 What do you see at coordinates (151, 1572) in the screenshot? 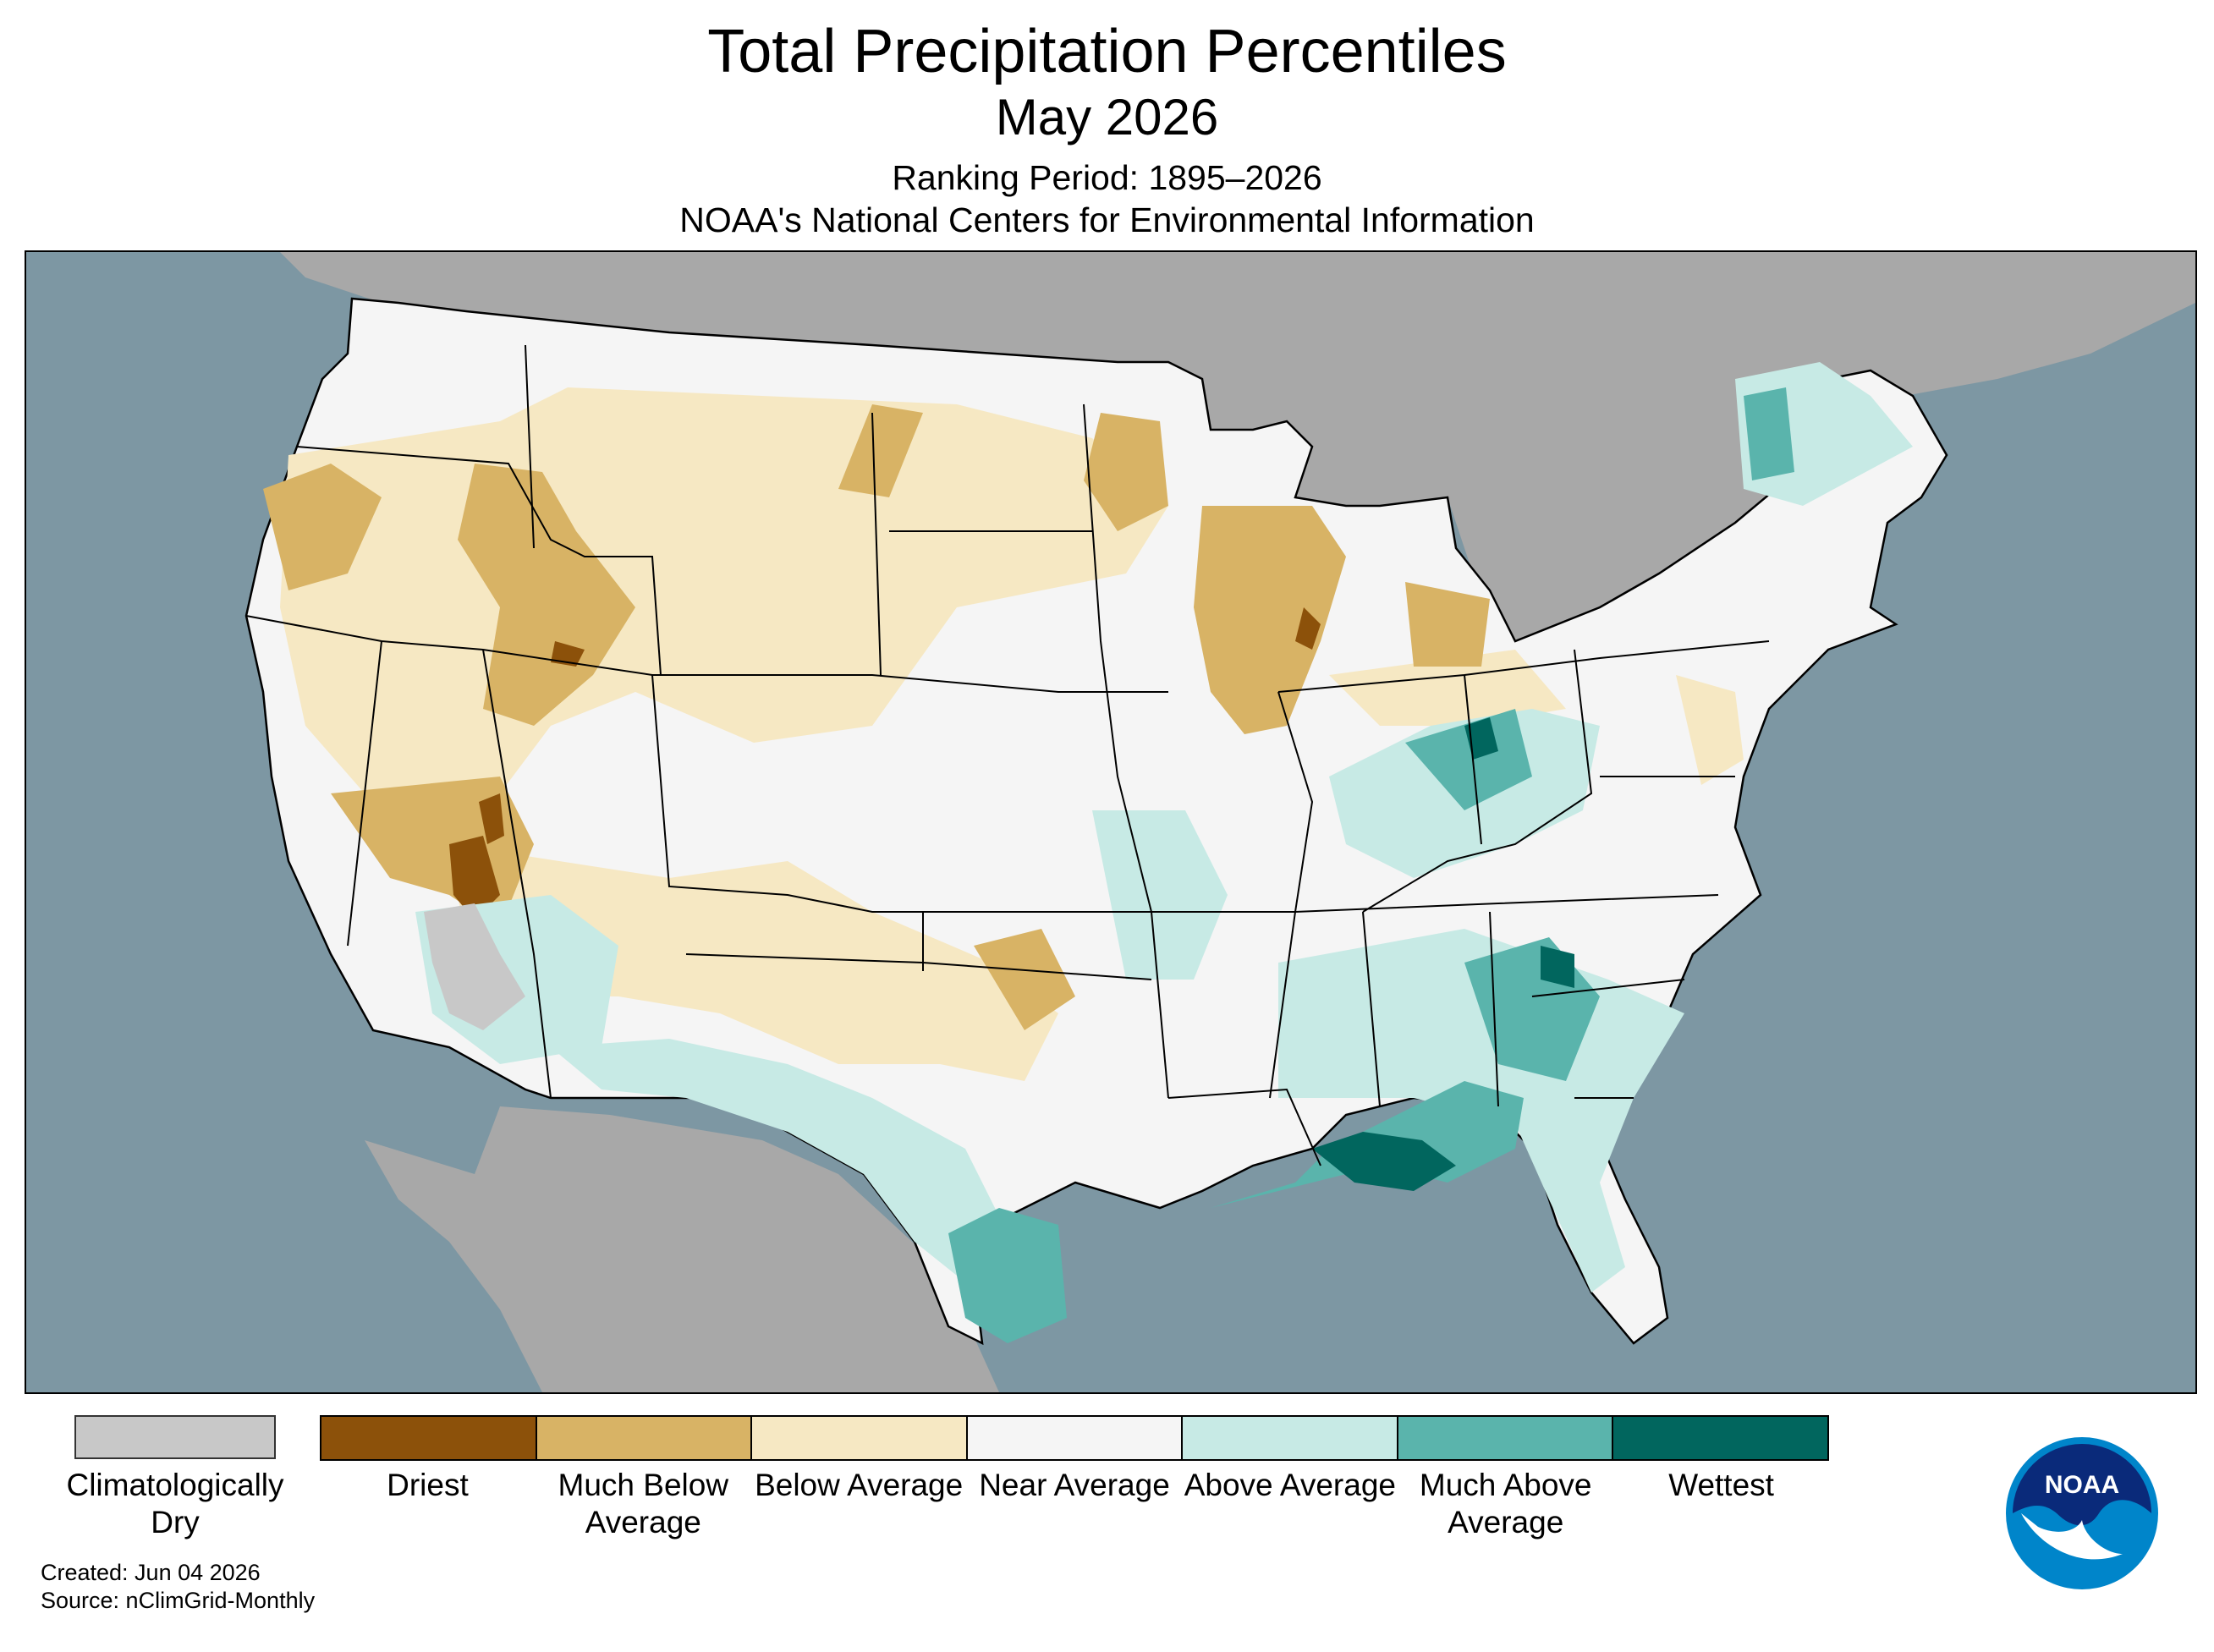
I see `created-date: Created: Jun 04 2026` at bounding box center [151, 1572].